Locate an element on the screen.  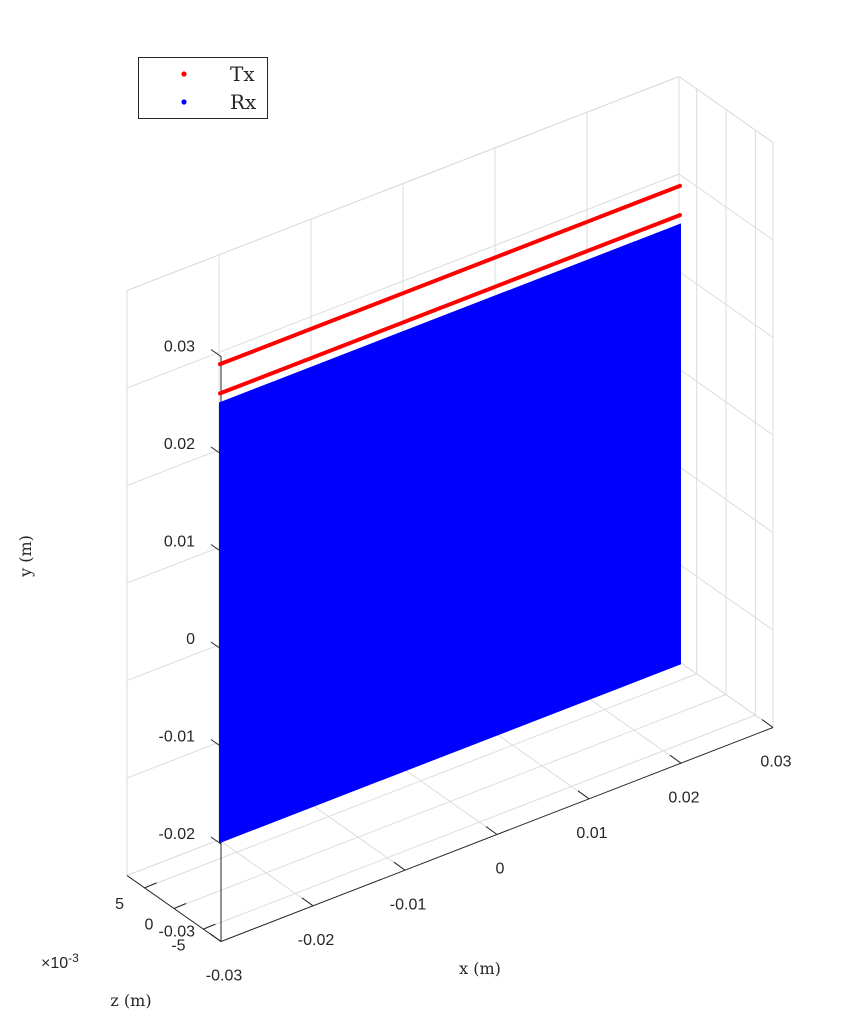
legend-label-tx: Tx is located at coordinates (242, 74).